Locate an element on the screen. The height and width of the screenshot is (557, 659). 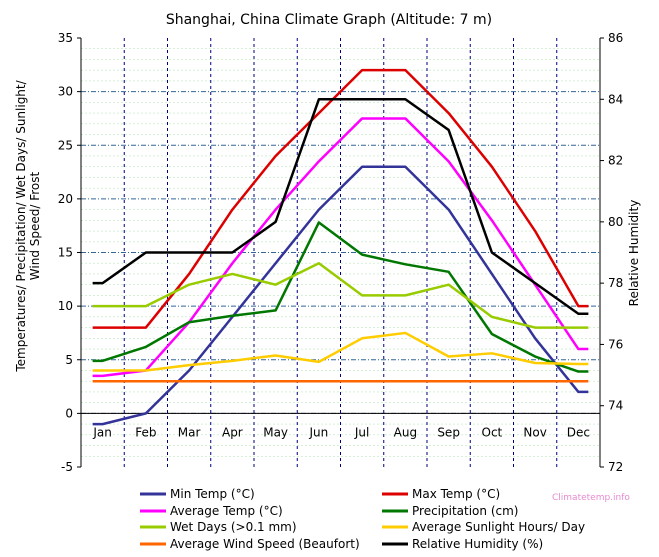
legend-label: Precipitation (cm) is located at coordinates (465, 511).